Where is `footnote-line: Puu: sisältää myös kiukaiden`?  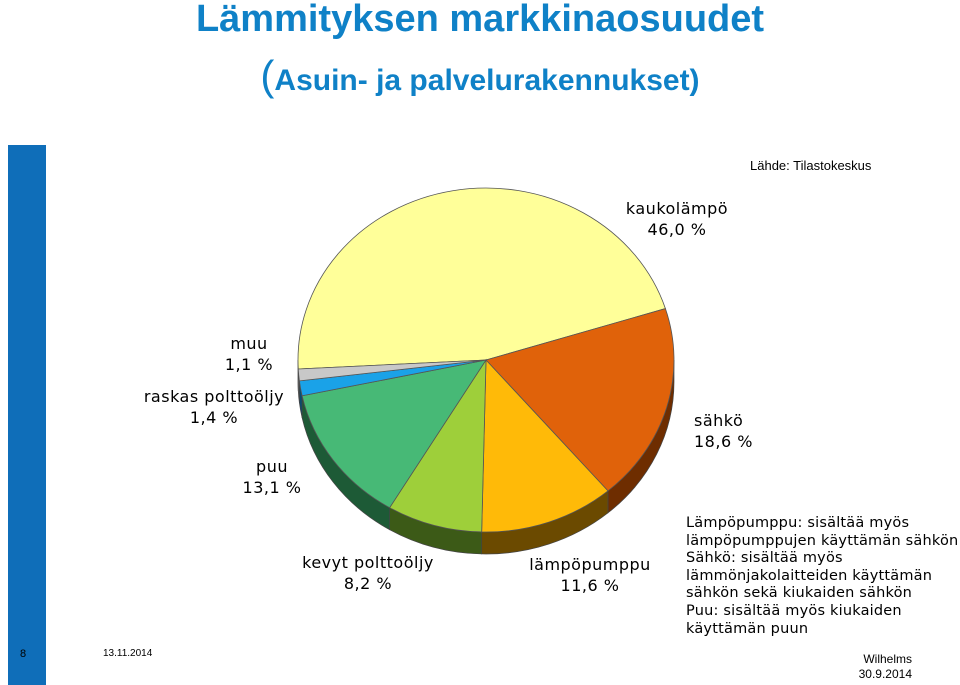 footnote-line: Puu: sisältää myös kiukaiden is located at coordinates (794, 610).